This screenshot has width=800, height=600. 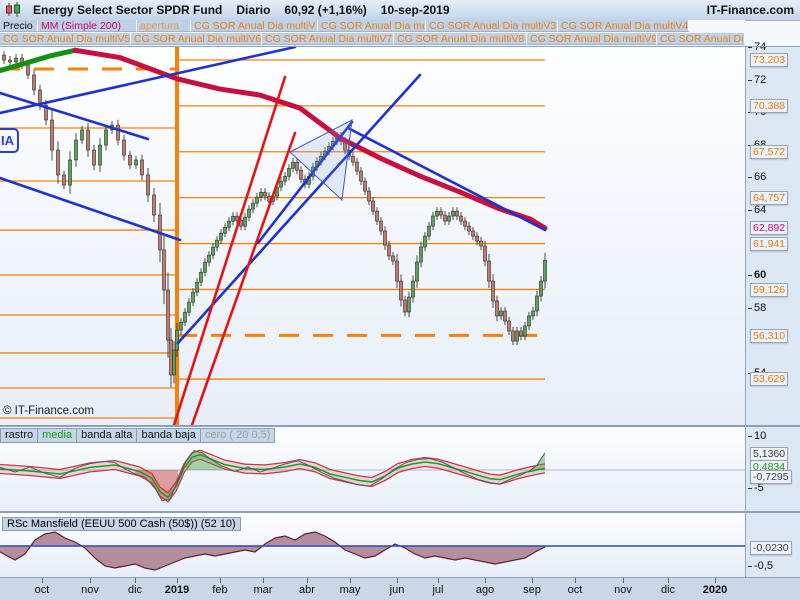 I want to click on pane-top-border, so click(x=400, y=46).